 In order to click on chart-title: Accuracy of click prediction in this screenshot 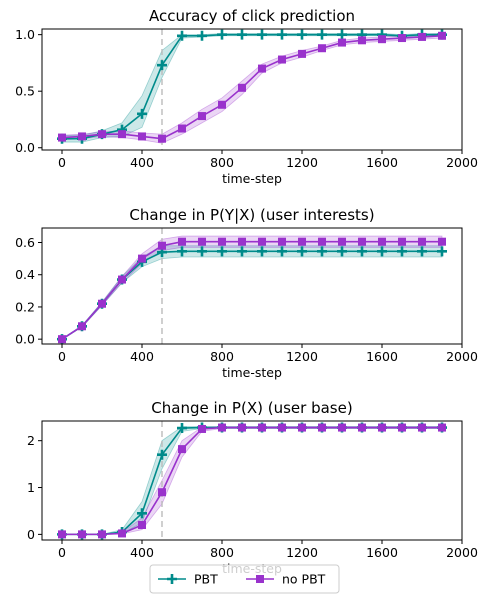, I will do `click(252, 16)`.